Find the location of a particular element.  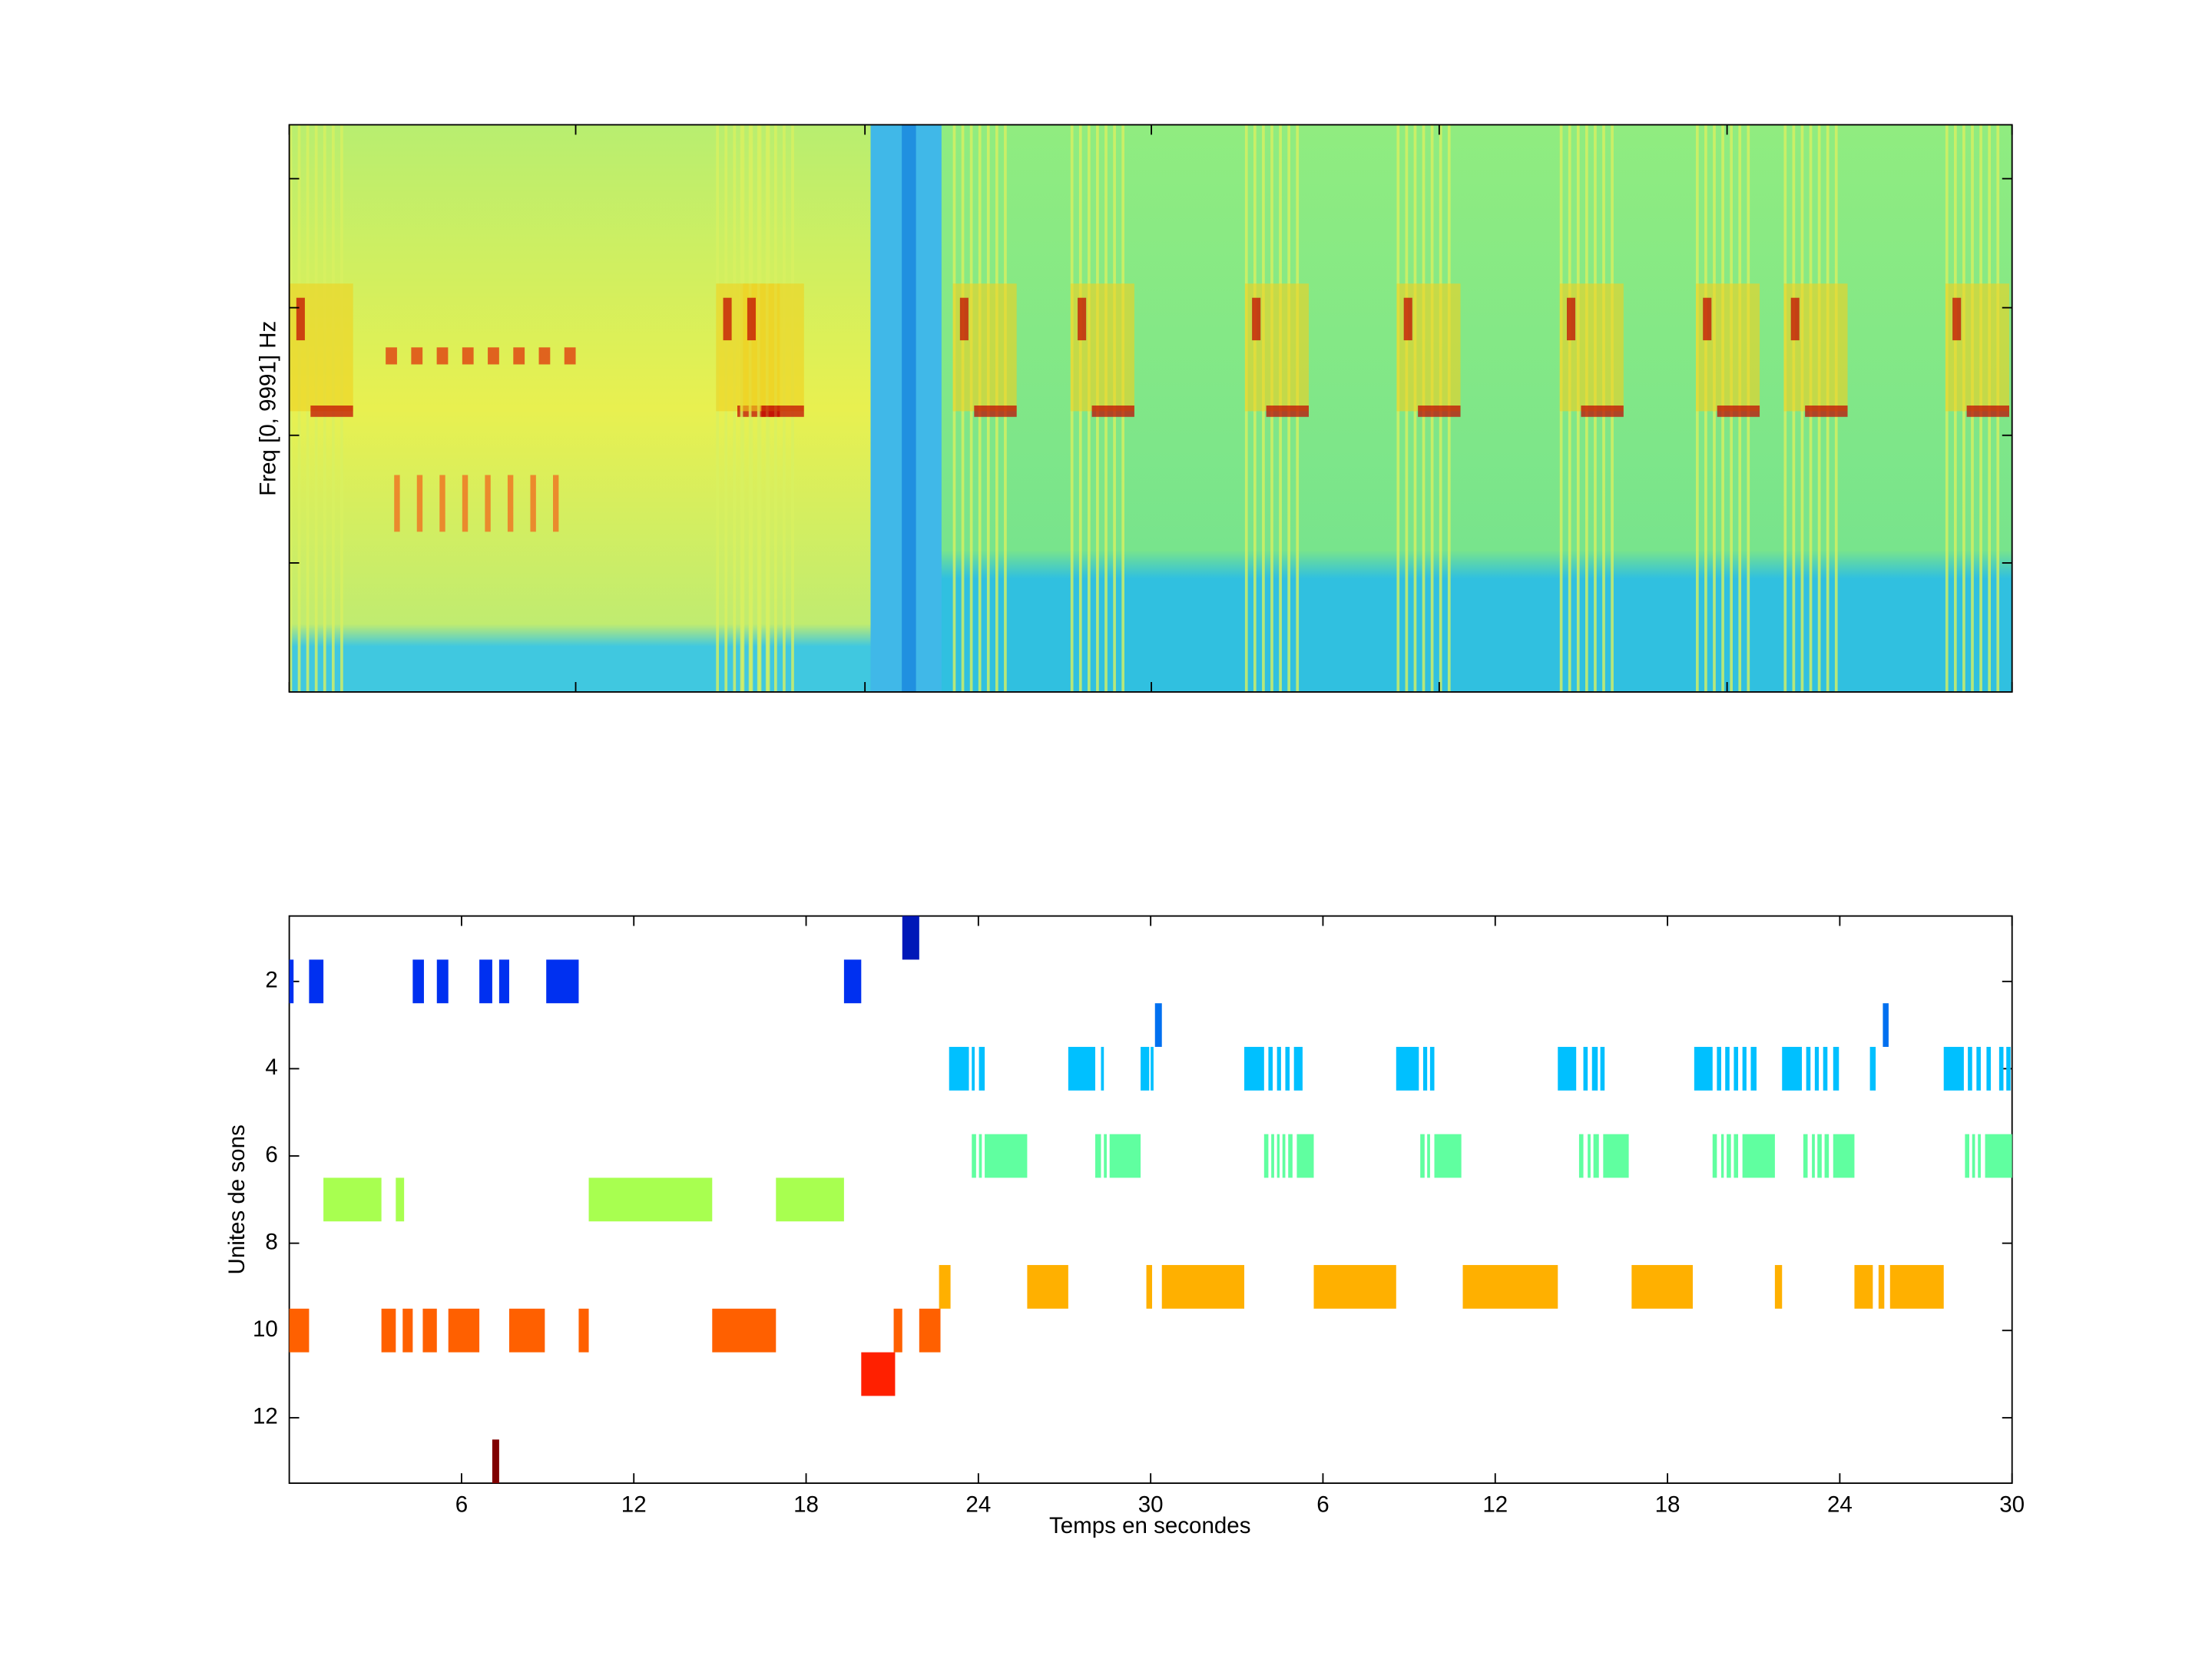

y-tick-label: 8 is located at coordinates (271, 1241).